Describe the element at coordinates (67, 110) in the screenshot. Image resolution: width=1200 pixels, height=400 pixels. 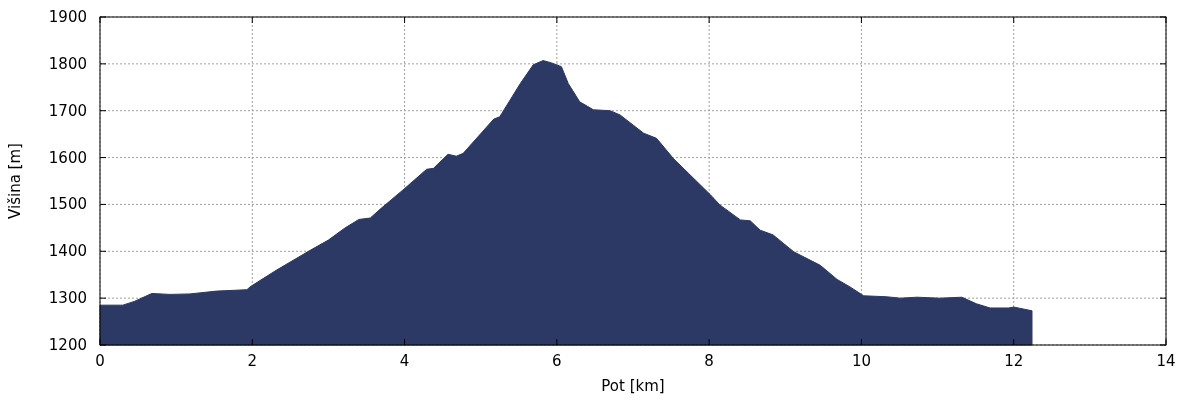
I see `y-tick-label: 1700` at that location.